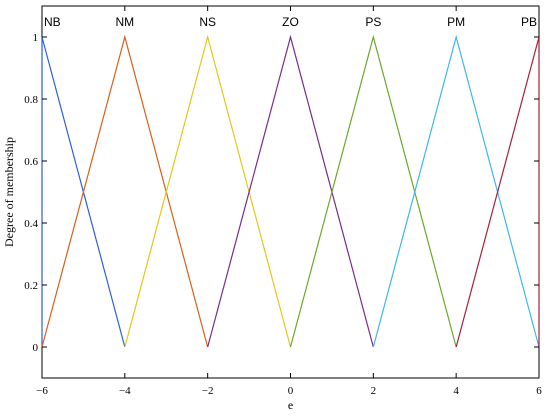 This screenshot has width=550, height=420. Describe the element at coordinates (52, 22) in the screenshot. I see `mf-label-nb: NB` at that location.